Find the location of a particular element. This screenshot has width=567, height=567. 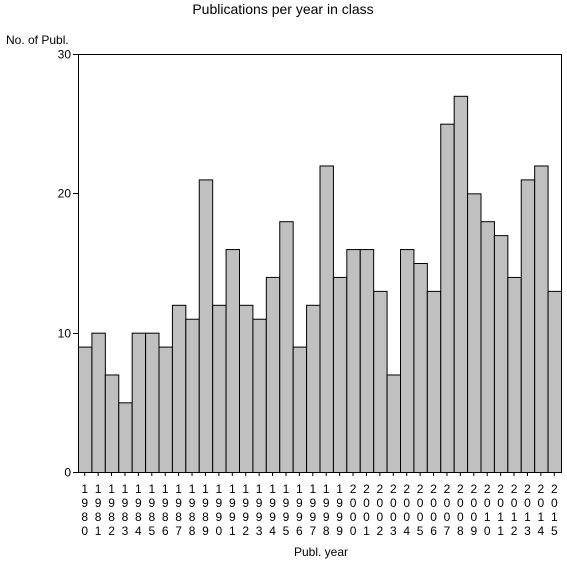

bar-1991 is located at coordinates (233, 361).